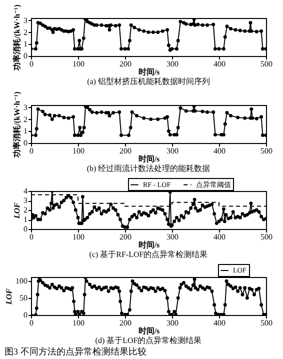  I want to click on text: (d) 基于LOF的点异常检测结果, so click(148, 340).